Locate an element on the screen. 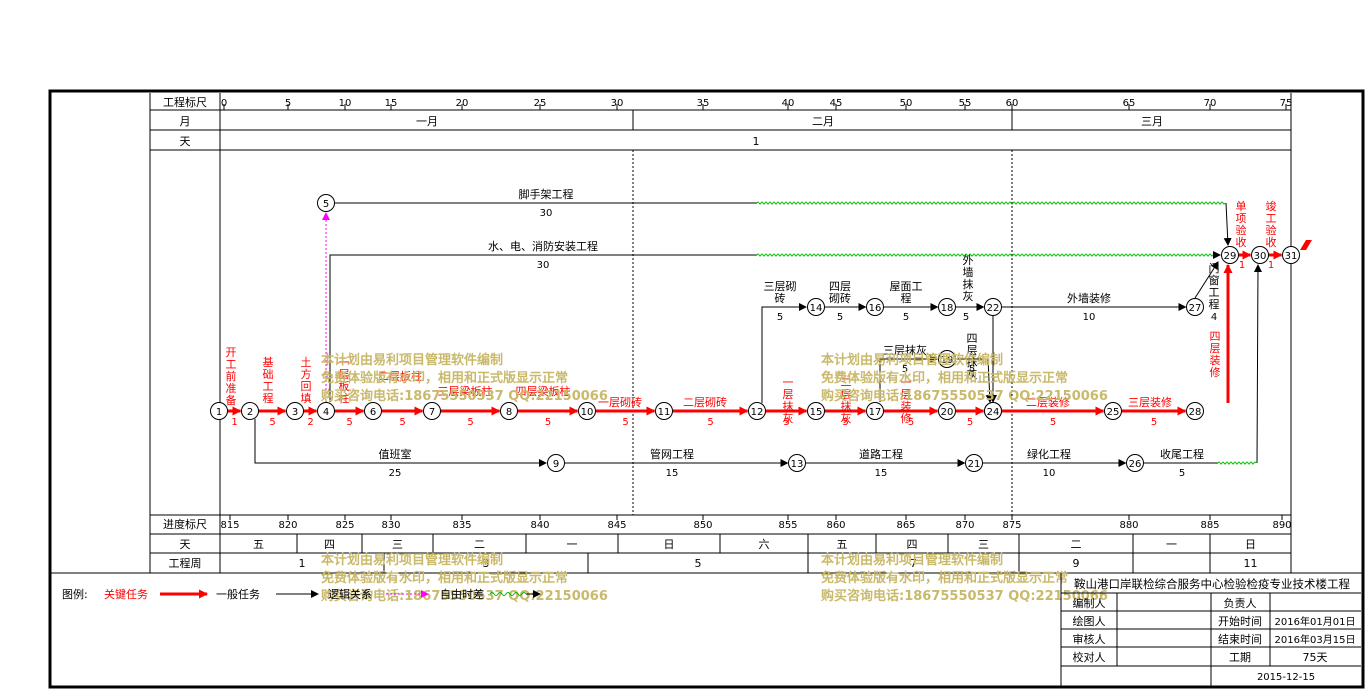 This screenshot has height=691, width=1365. duration-value: 75天 is located at coordinates (1315, 657).